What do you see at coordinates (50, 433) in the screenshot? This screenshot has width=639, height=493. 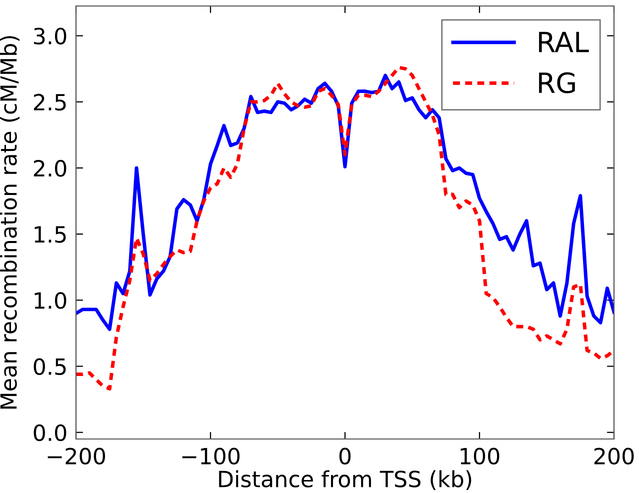 I see `y-tick-label: 0.0` at bounding box center [50, 433].